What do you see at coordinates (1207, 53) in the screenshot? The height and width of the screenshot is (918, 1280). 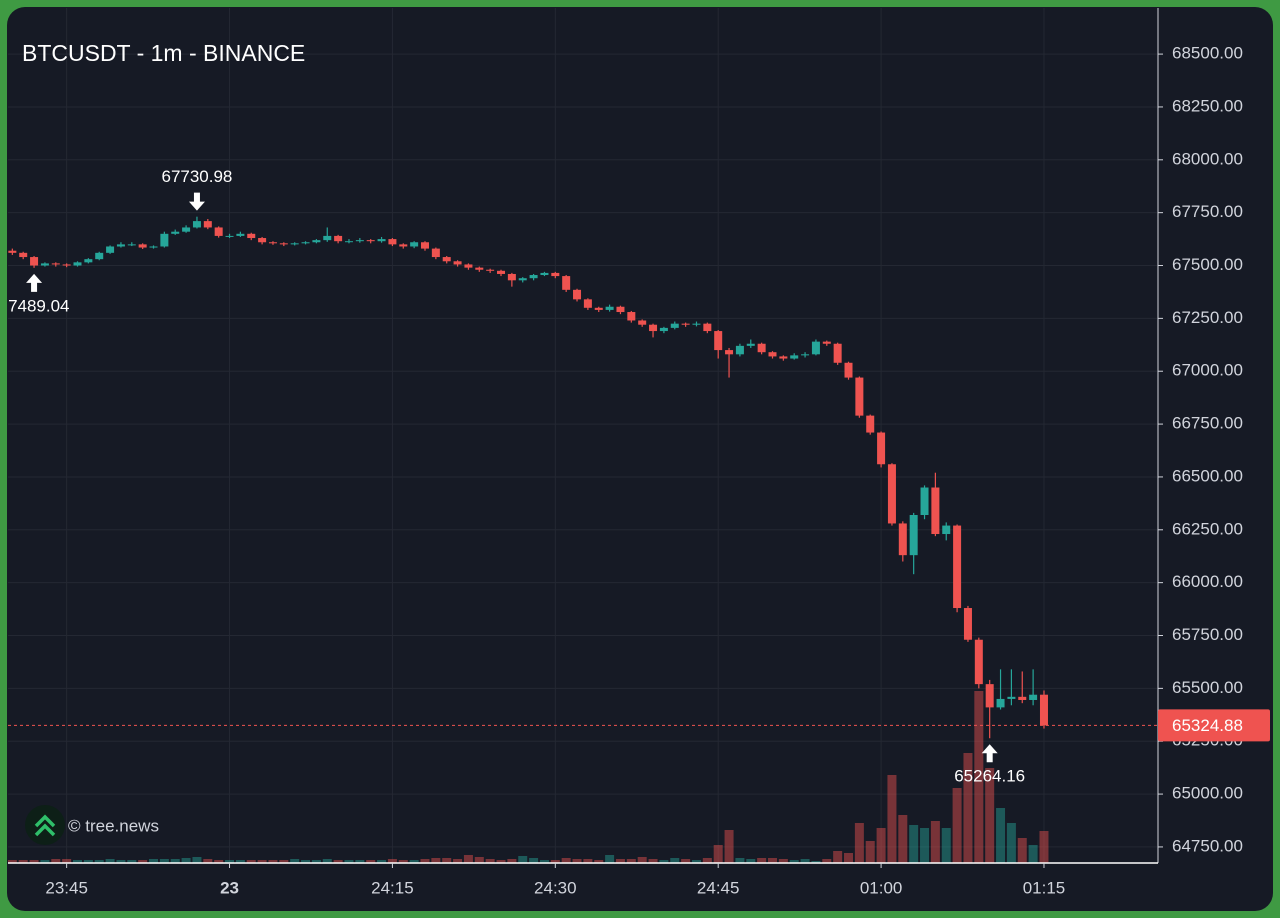 I see `y-tick-label: 68500.00` at bounding box center [1207, 53].